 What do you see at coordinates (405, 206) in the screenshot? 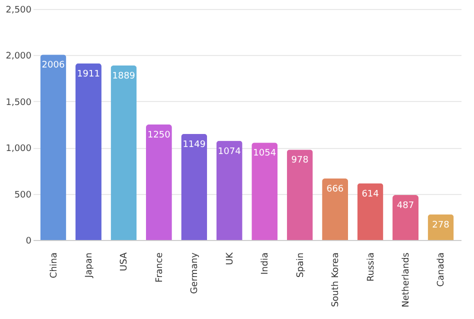
I see `data-label: 487` at bounding box center [405, 206].